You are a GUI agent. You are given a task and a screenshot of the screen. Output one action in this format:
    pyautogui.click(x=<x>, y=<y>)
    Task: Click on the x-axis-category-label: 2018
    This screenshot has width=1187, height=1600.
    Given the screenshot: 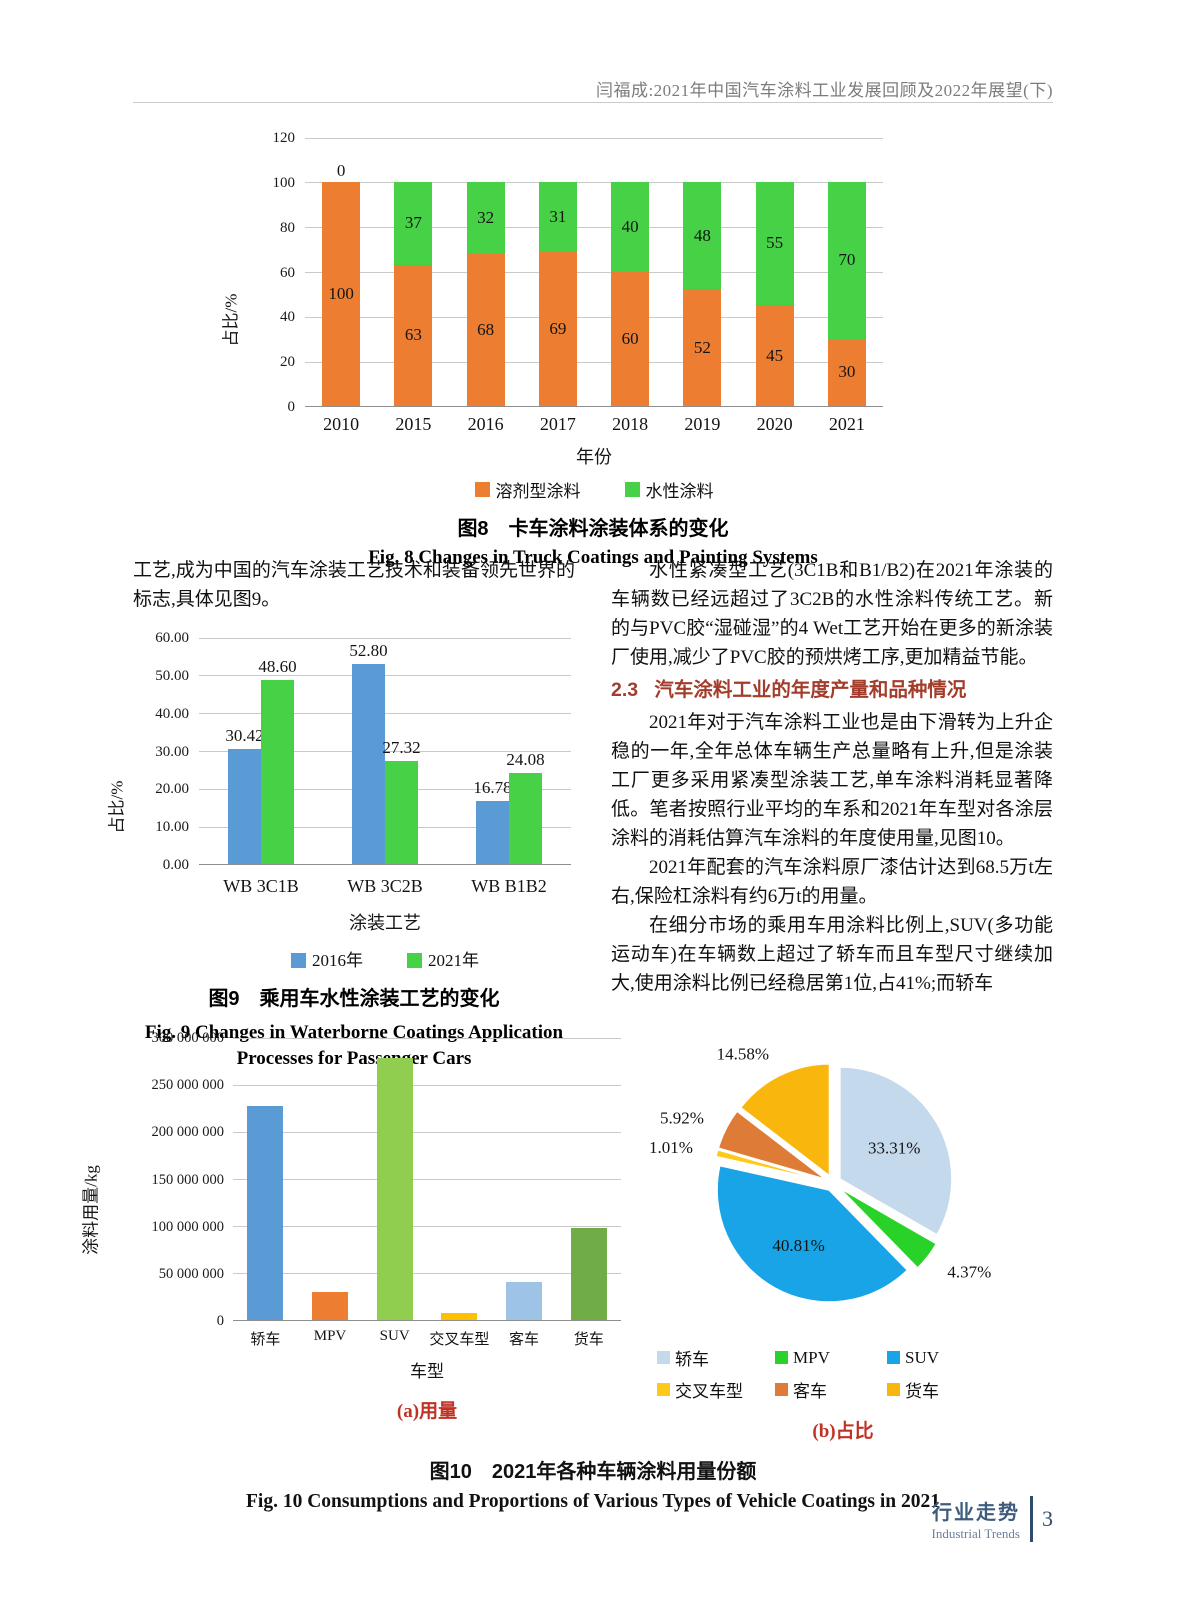 What is the action you would take?
    pyautogui.click(x=630, y=424)
    